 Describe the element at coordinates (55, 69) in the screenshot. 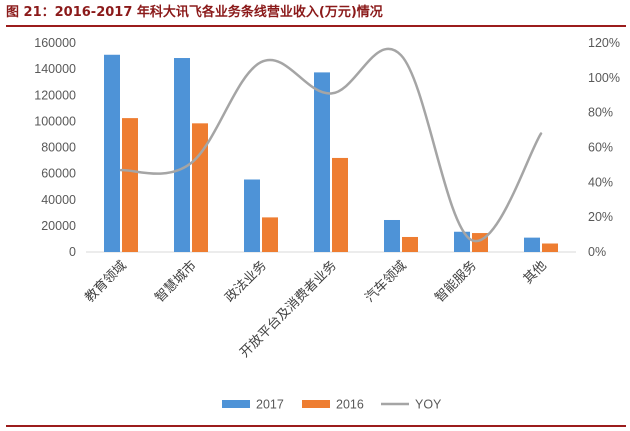

I see `left-tick-label: 140000` at that location.